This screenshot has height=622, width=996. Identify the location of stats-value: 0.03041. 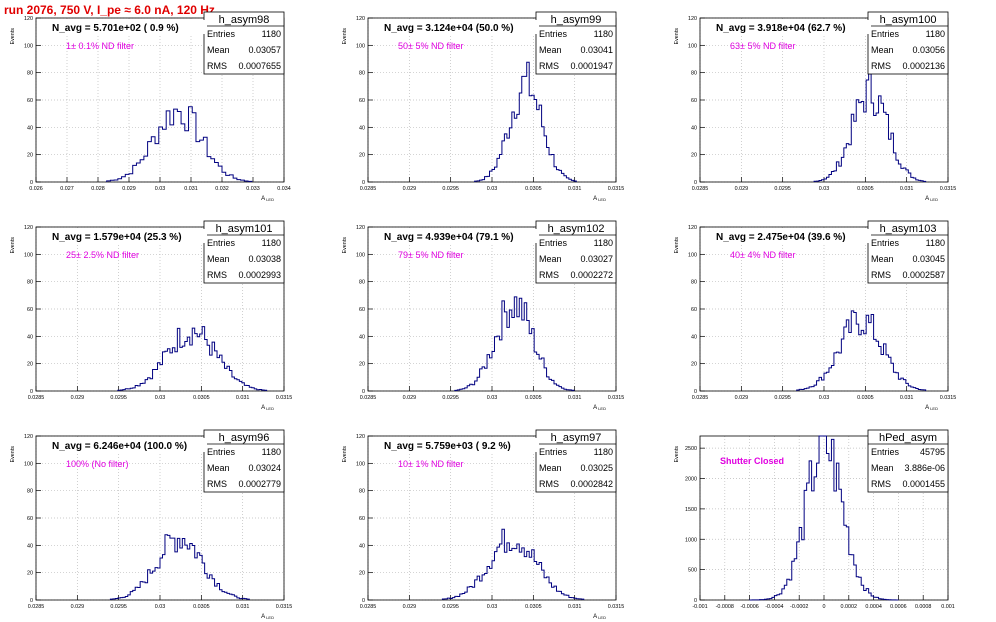
(596, 50).